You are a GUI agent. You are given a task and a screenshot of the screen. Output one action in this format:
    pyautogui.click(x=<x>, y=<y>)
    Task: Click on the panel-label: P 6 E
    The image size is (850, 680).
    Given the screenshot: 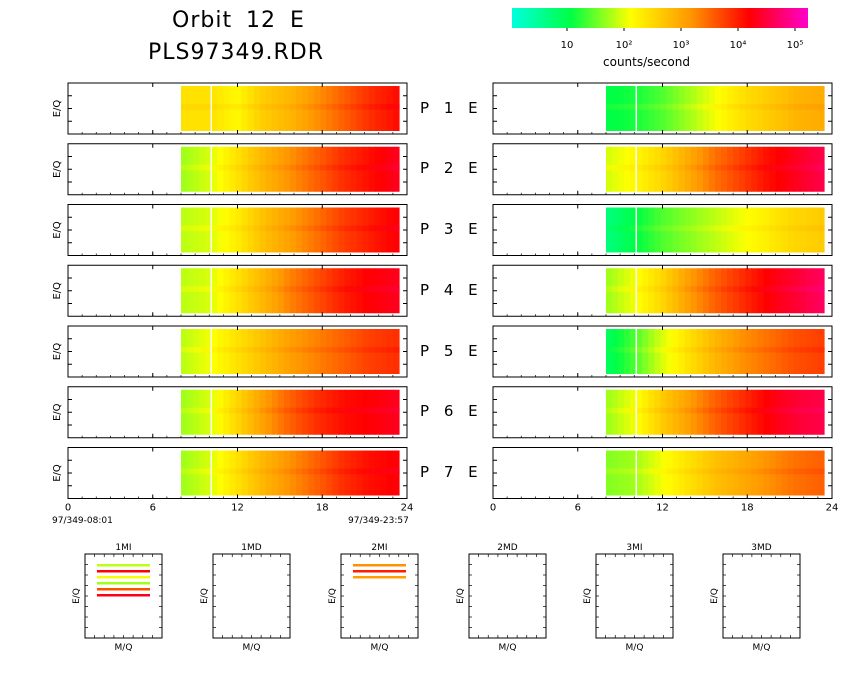 What is the action you would take?
    pyautogui.click(x=449, y=411)
    